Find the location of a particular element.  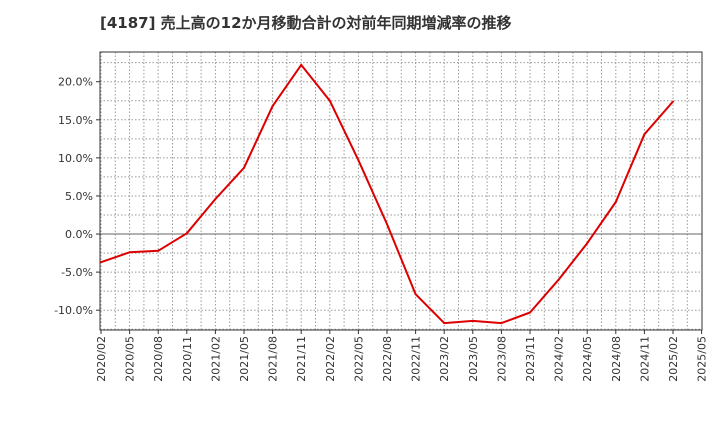

y-tick-label: -10.0% is located at coordinates (73, 310).